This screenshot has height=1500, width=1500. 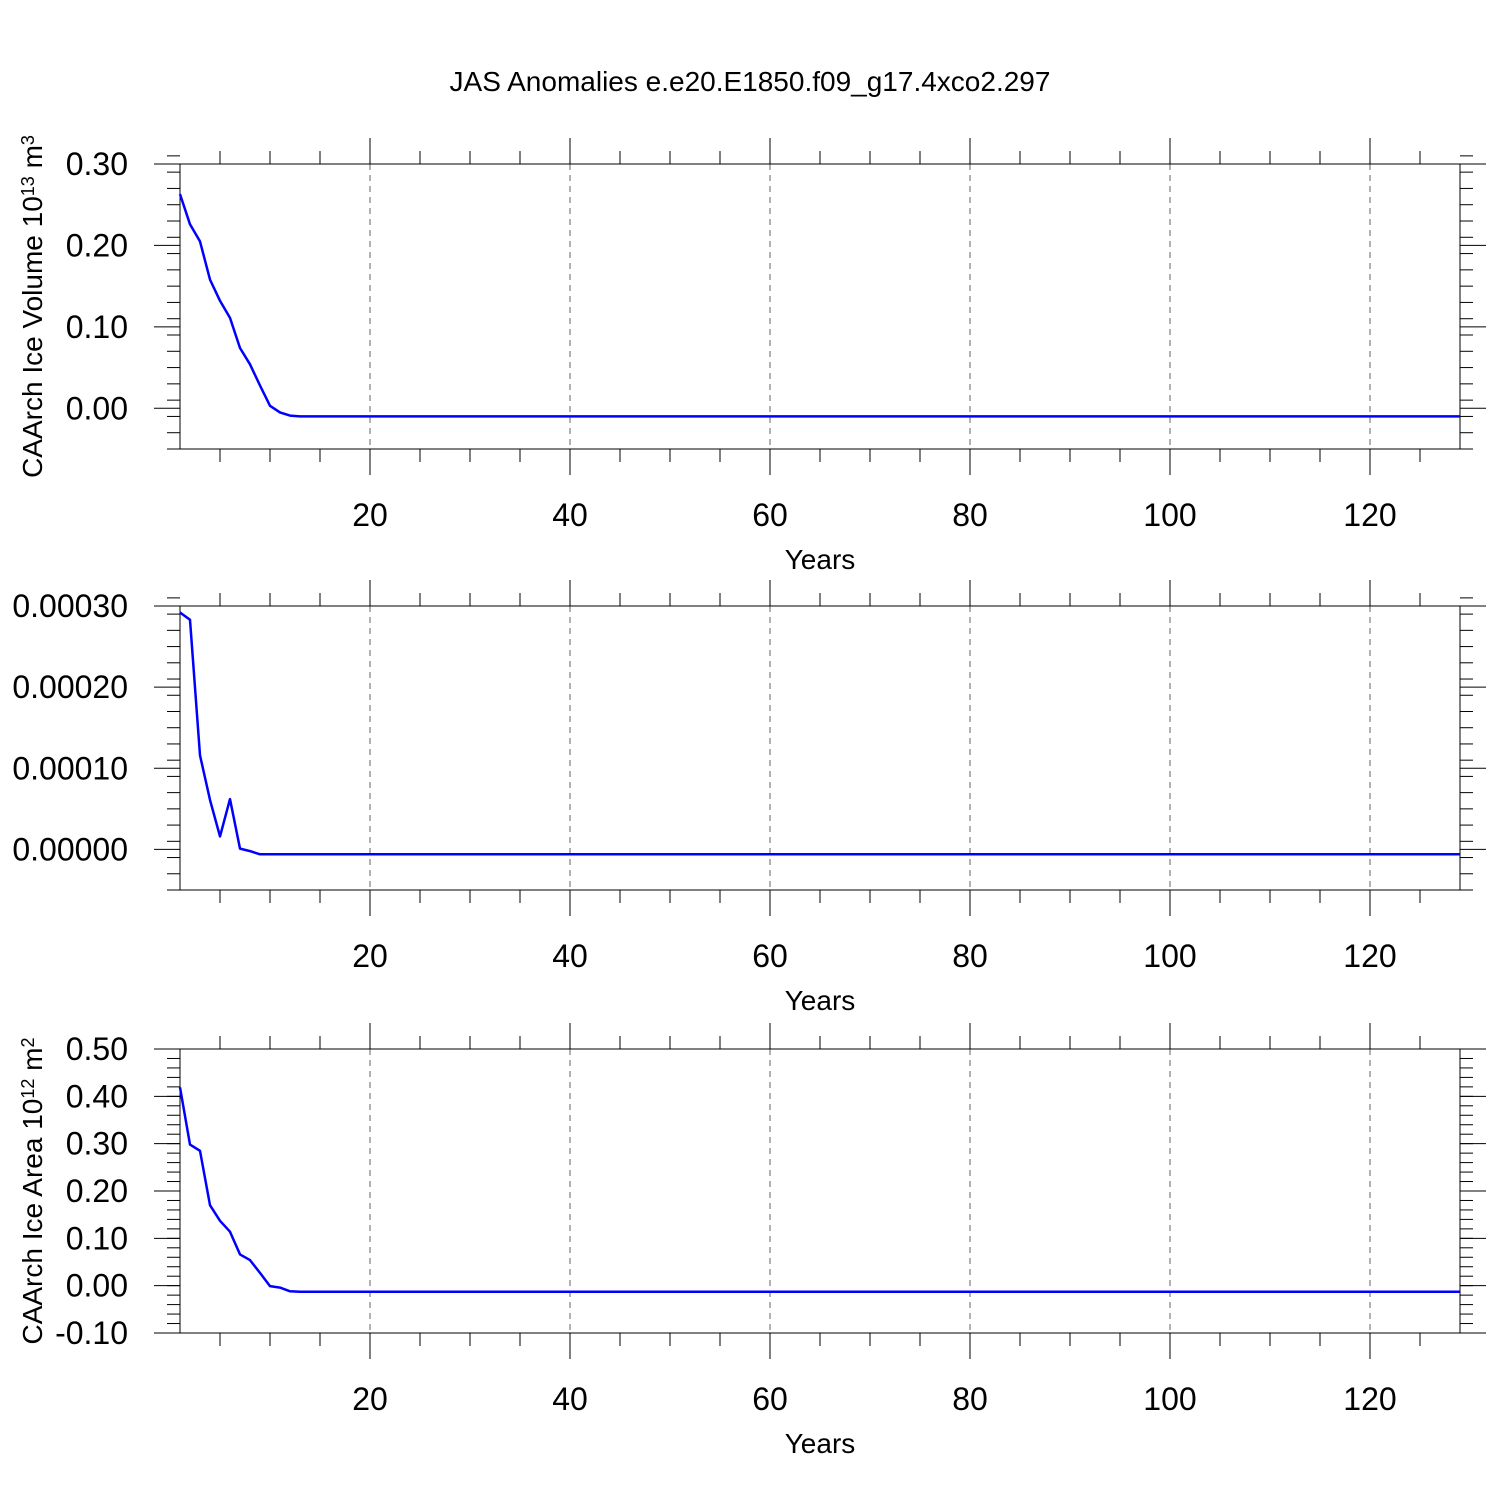 I want to click on y-axis-label-exponent: 13, so click(x=28, y=186).